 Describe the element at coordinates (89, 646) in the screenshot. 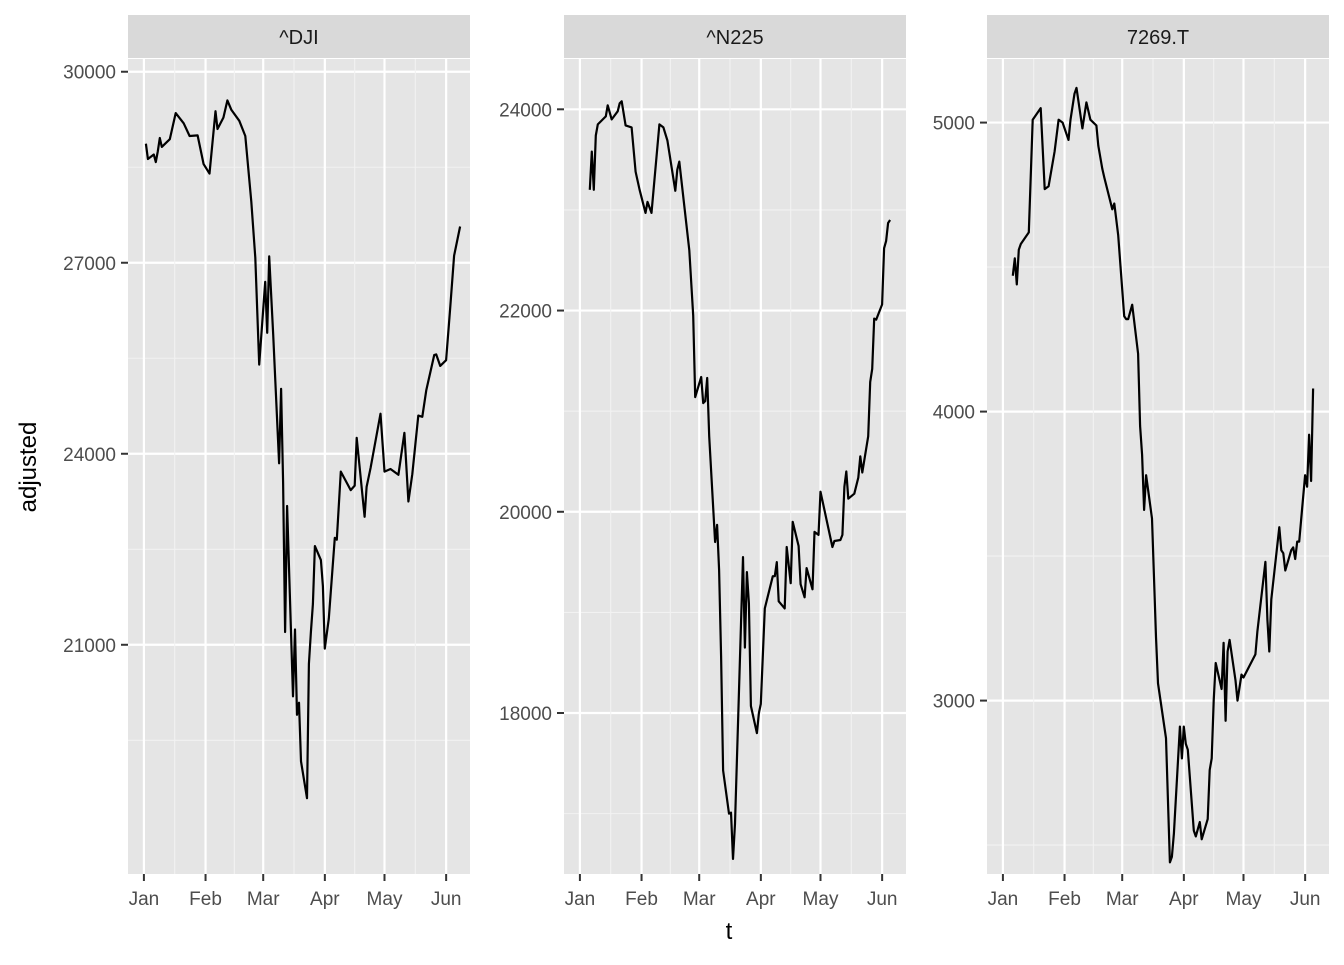

I see `y-tick-label: 21000` at that location.